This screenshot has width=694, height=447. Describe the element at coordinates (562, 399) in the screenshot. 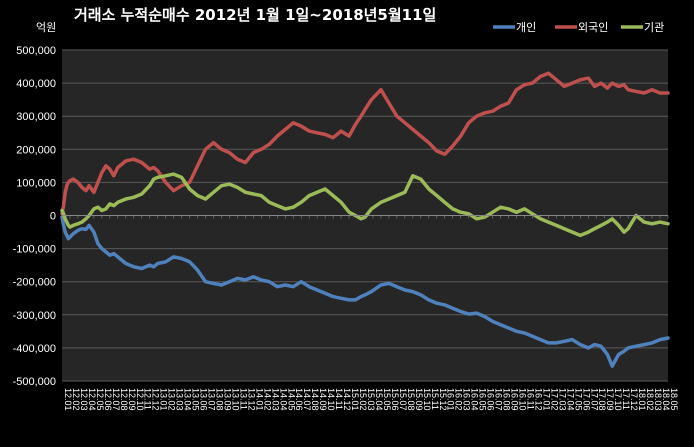

I see `x-tick-label: 17.03` at that location.